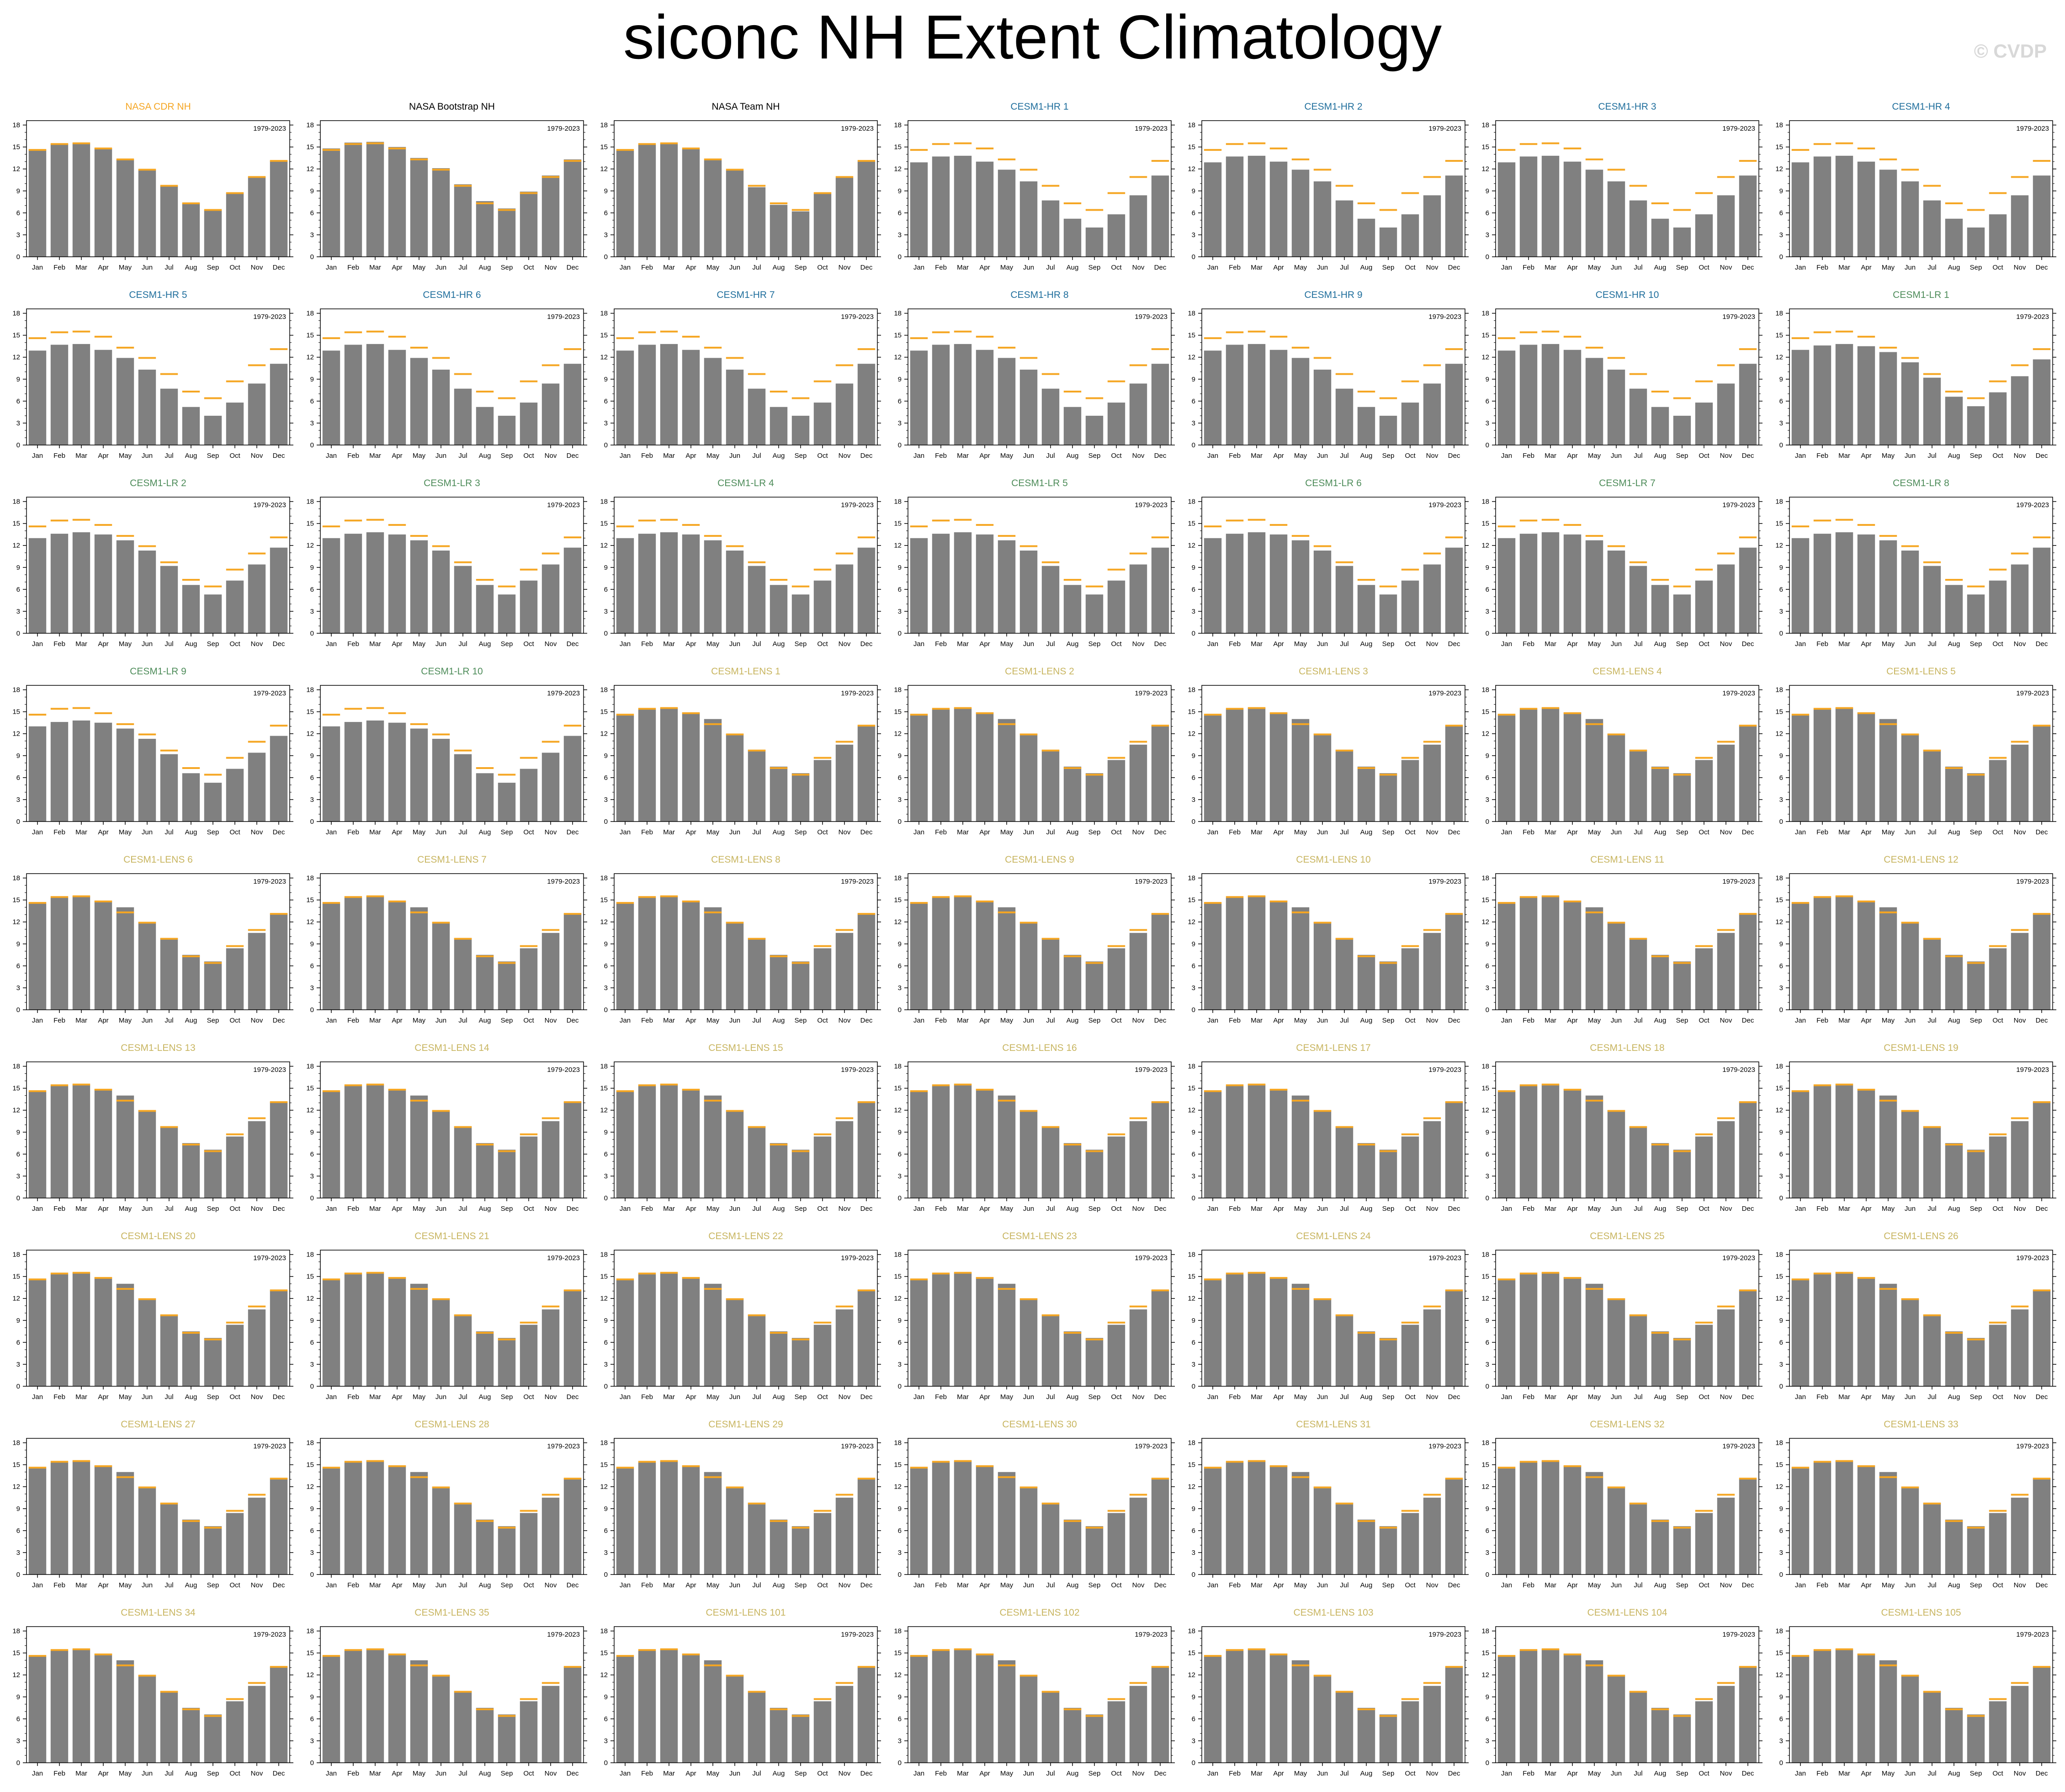 Image resolution: width=2065 pixels, height=1792 pixels. I want to click on y-tick-label: 6, so click(1781, 213).